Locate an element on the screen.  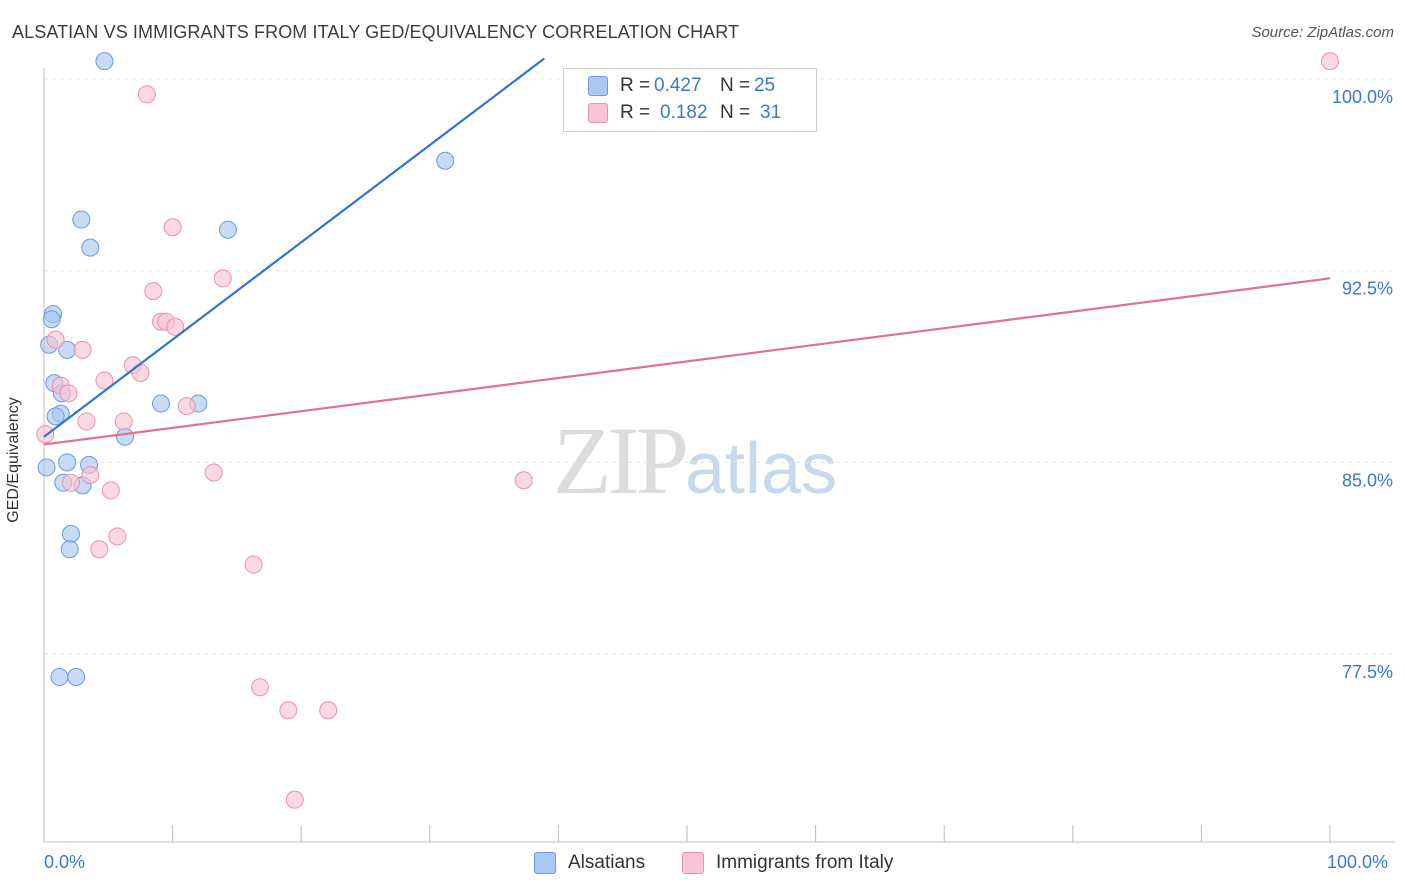
x-axis-min-label: 0.0% is located at coordinates (65, 862).